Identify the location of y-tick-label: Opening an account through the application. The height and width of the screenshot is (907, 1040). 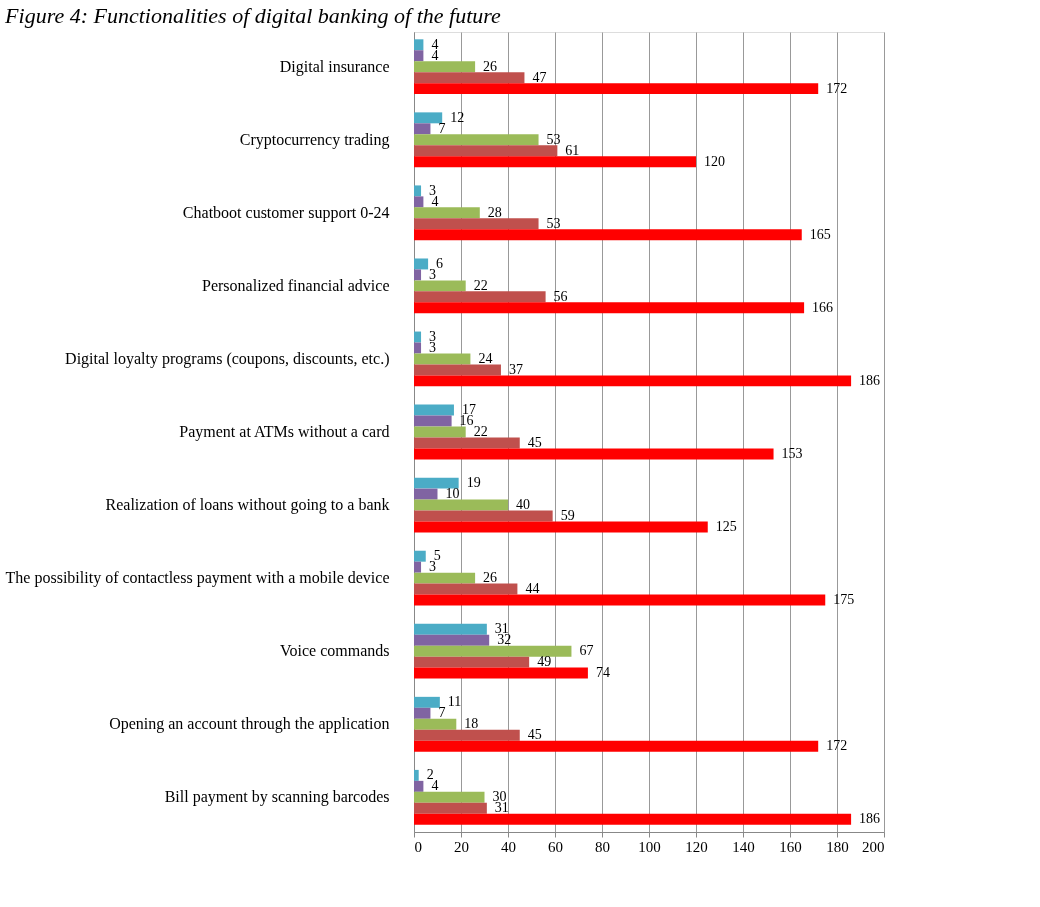
(249, 724).